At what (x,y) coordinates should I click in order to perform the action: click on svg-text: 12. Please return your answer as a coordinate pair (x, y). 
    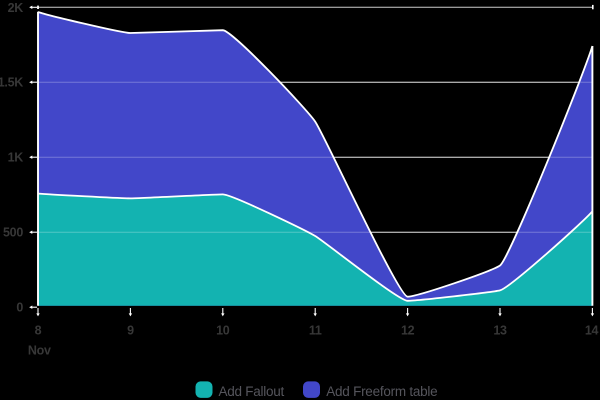
    Looking at the image, I should click on (408, 330).